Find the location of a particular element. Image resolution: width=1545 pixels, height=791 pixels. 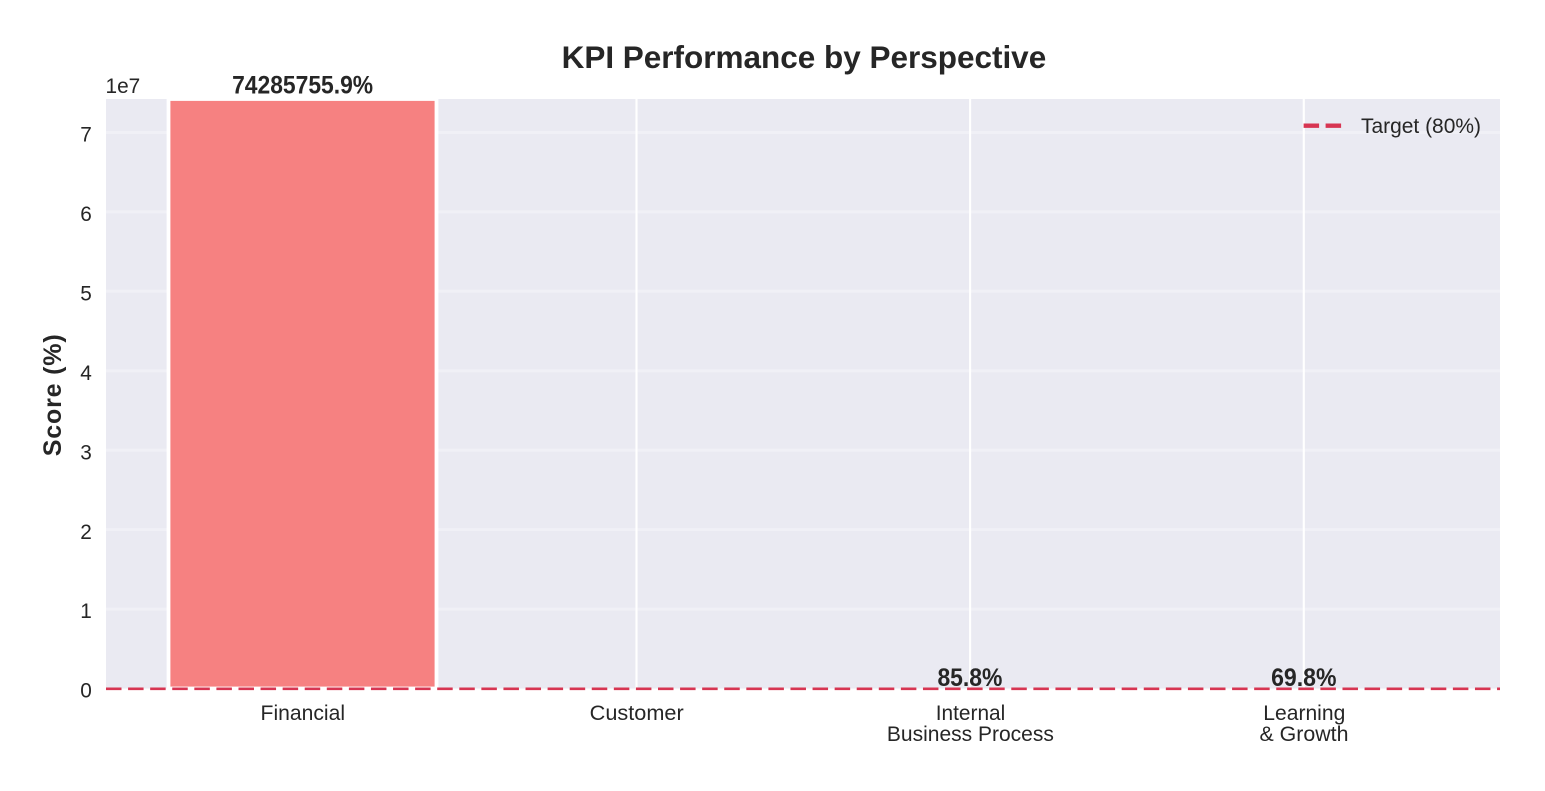

svg-text: 69.8% is located at coordinates (1303, 678).